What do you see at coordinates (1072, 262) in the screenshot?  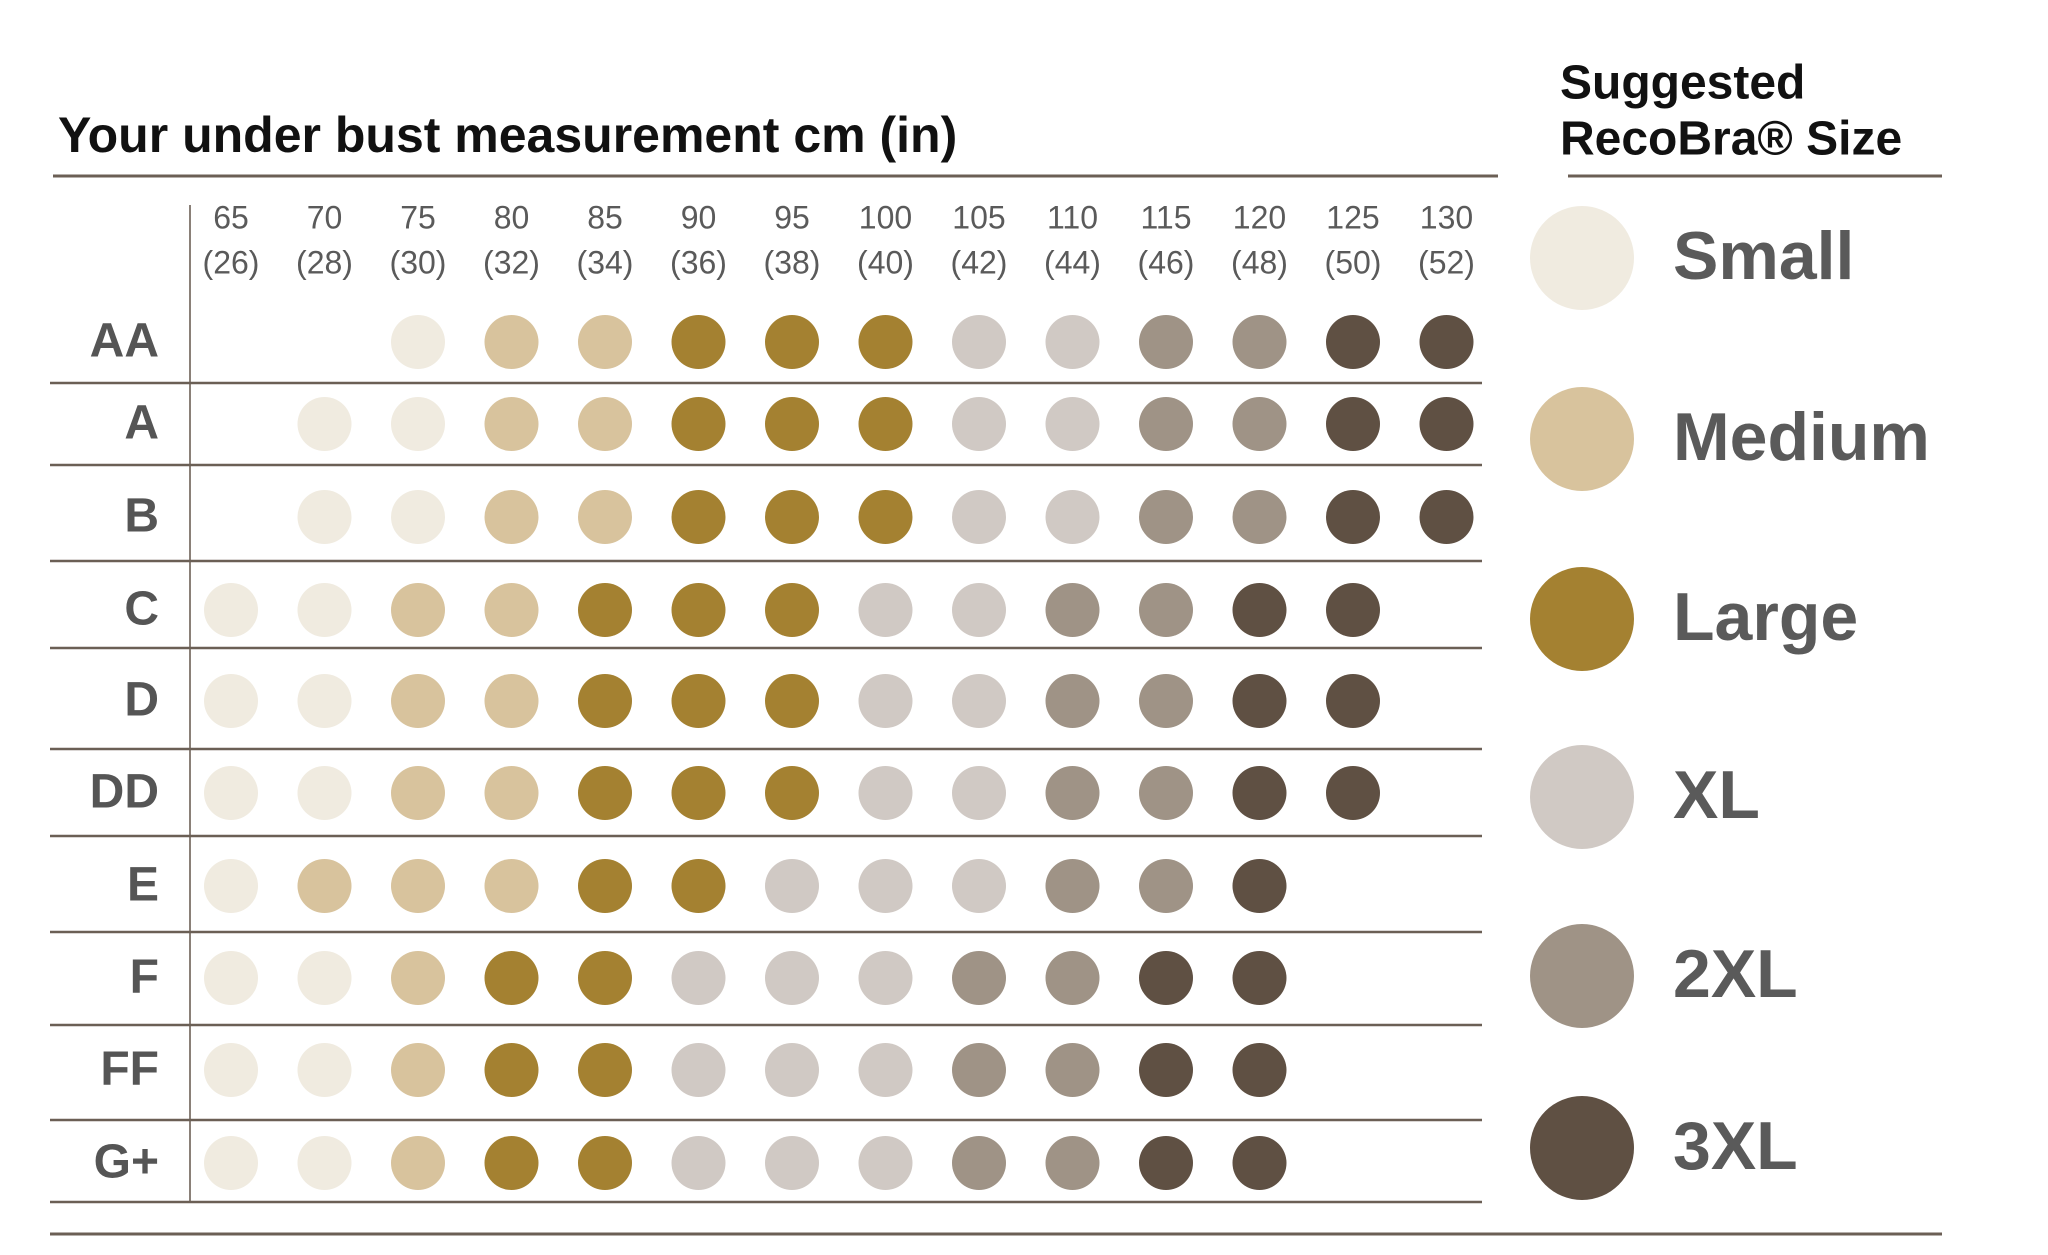 I see `column-in: (44)` at bounding box center [1072, 262].